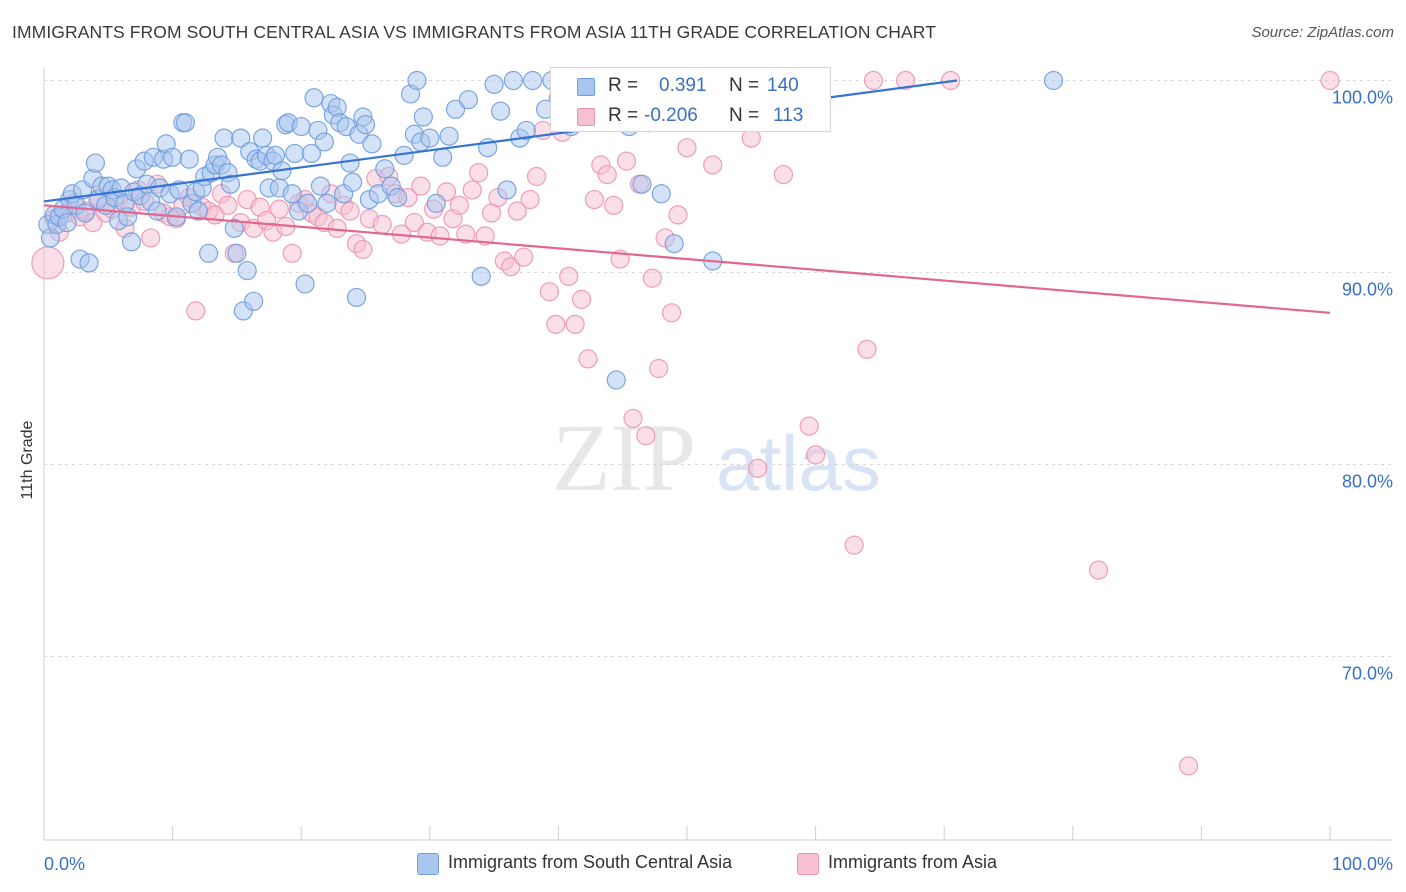 The width and height of the screenshot is (1406, 892). Describe the element at coordinates (683, 85) in the screenshot. I see `r-value: 0.391` at that location.